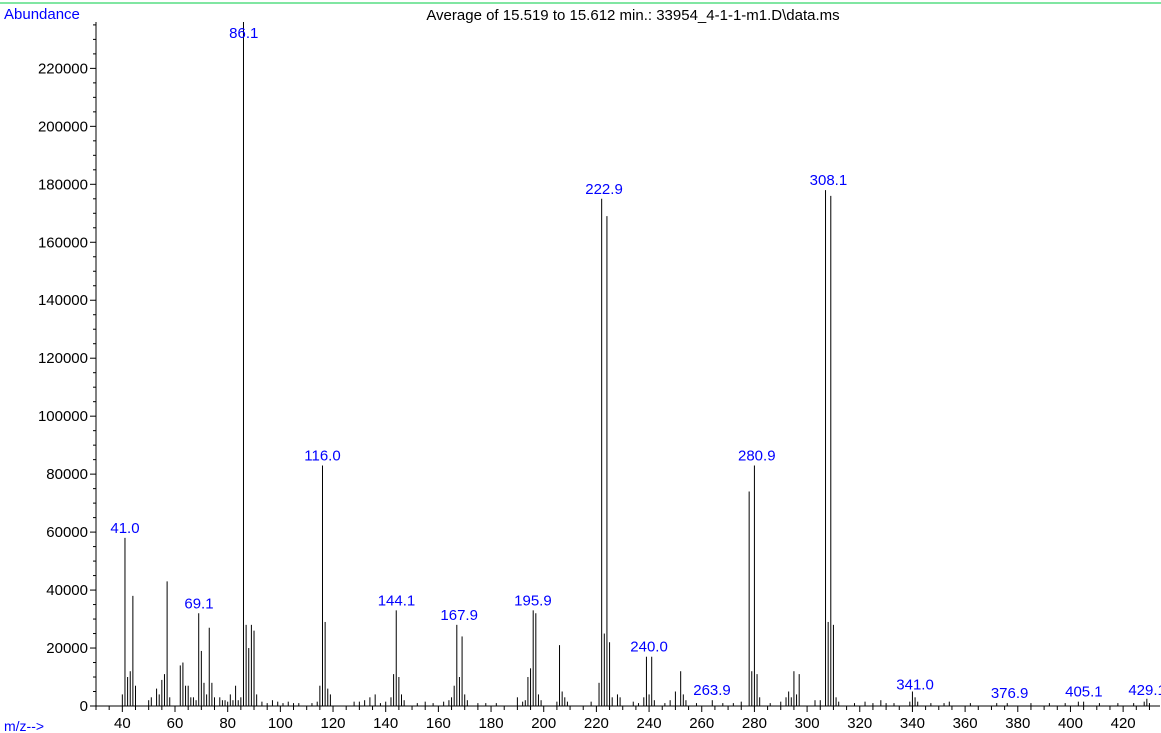 Image resolution: width=1161 pixels, height=733 pixels. Describe the element at coordinates (243, 33) in the screenshot. I see `peak-label: 86.1` at that location.